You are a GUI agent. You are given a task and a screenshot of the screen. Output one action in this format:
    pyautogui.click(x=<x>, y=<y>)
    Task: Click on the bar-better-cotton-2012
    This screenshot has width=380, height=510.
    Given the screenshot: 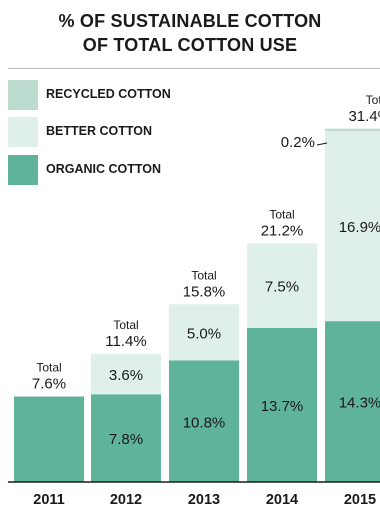 What is the action you would take?
    pyautogui.click(x=126, y=374)
    